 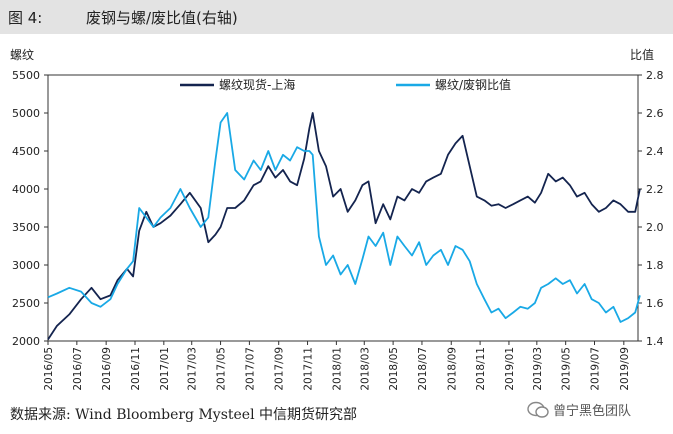 What do you see at coordinates (136, 369) in the screenshot?
I see `x-tick-label: 2016/11` at bounding box center [136, 369].